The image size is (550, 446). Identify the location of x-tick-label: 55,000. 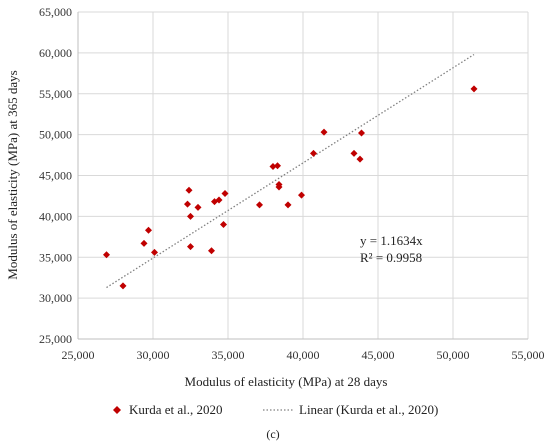
(528, 355).